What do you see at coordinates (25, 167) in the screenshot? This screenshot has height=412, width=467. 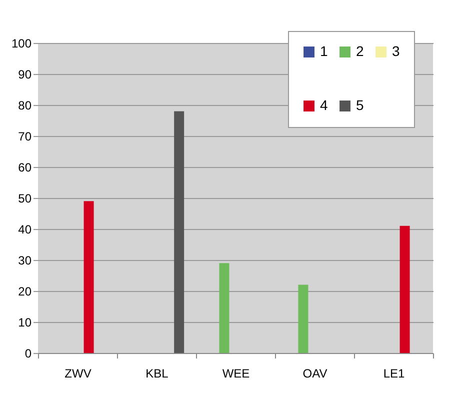 I see `y-tick-label: 60` at bounding box center [25, 167].